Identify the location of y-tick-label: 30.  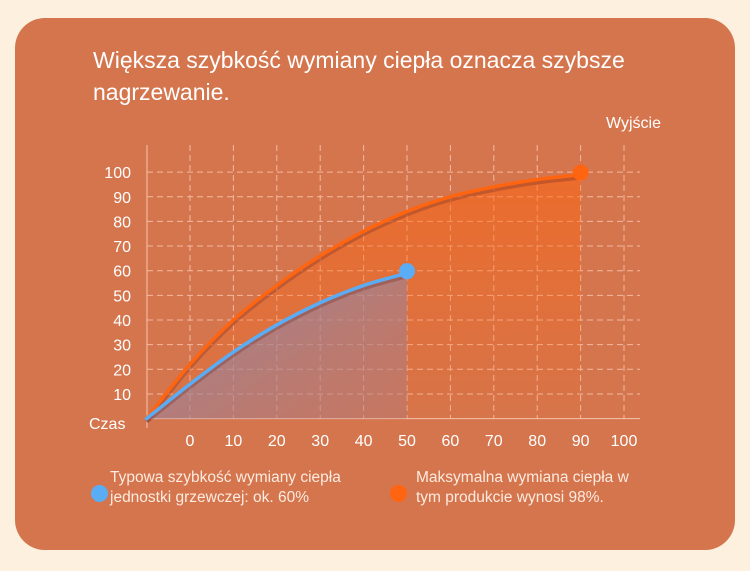
(122, 346).